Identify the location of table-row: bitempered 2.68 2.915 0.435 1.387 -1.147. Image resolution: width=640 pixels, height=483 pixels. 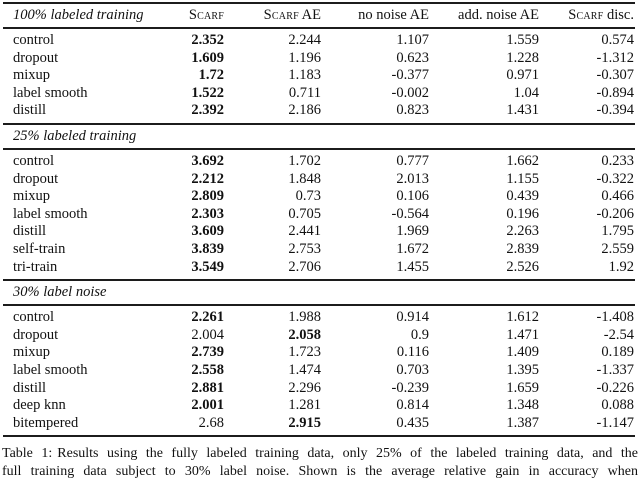
(319, 426).